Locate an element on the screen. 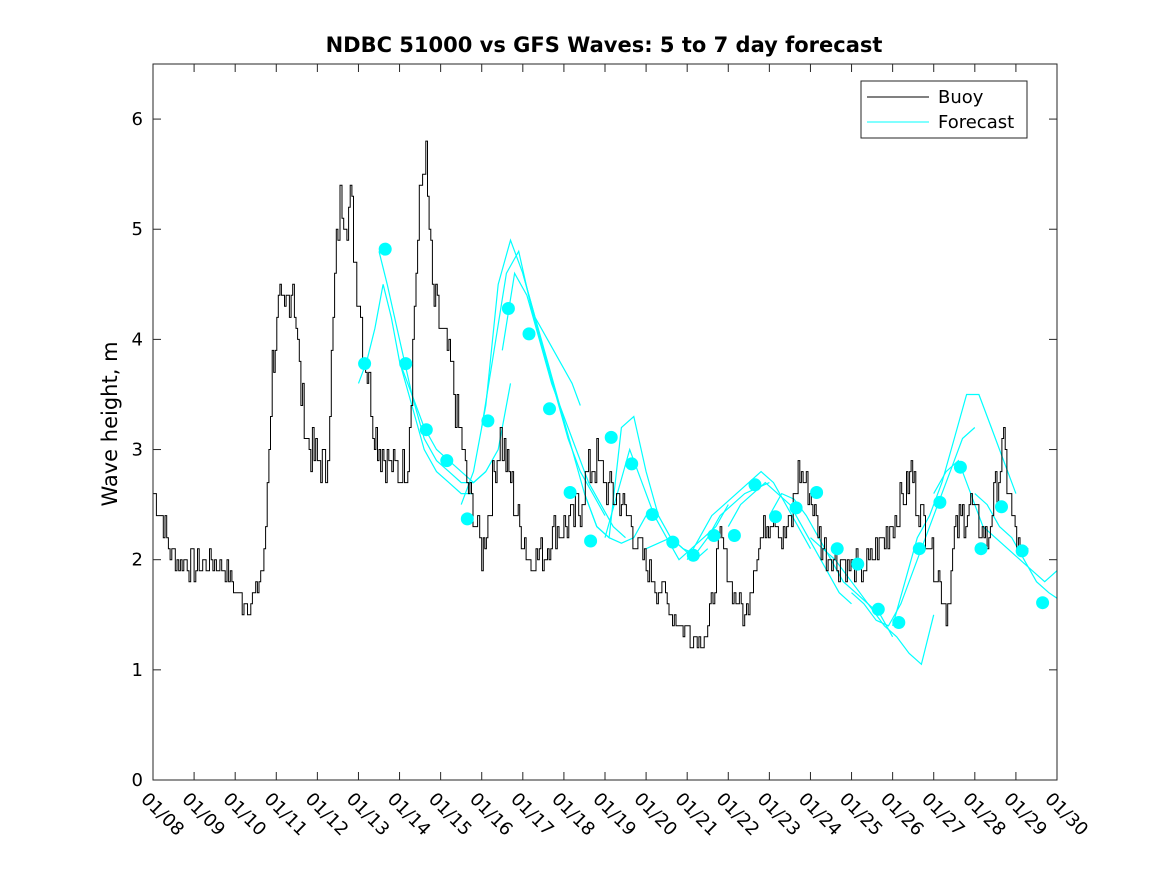 This screenshot has height=875, width=1167. y-tick-label: 1 is located at coordinates (137, 670).